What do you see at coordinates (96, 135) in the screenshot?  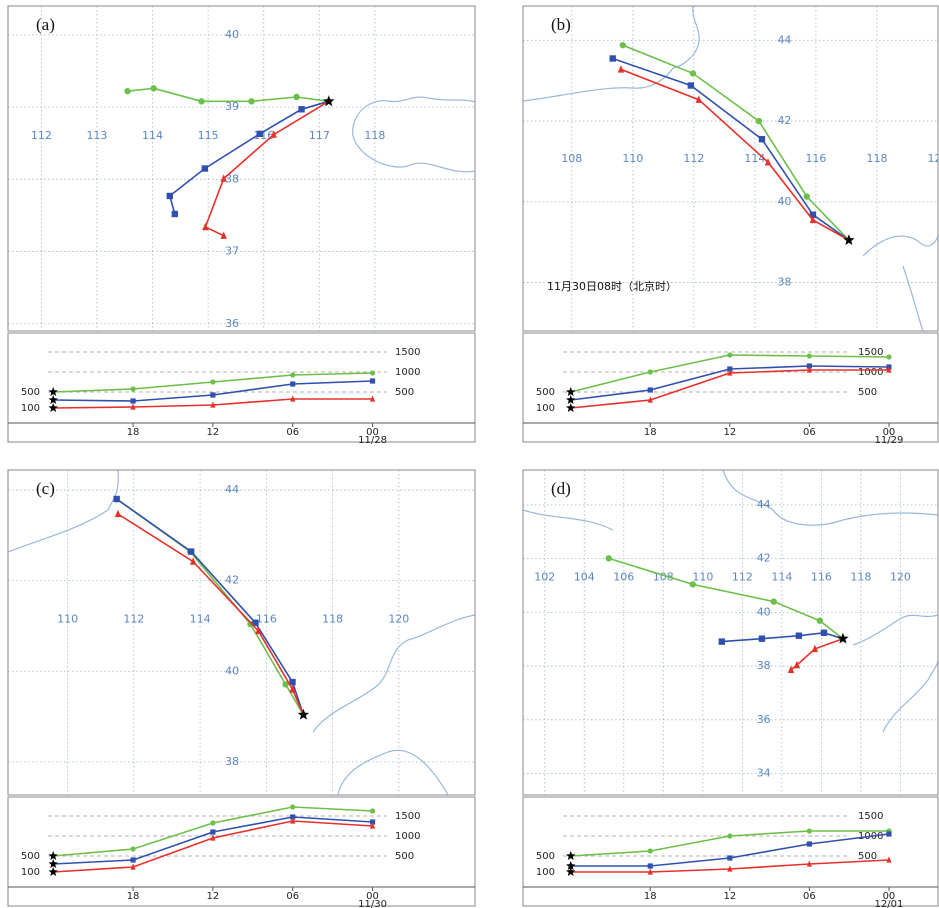 I see `lon-label: 113` at bounding box center [96, 135].